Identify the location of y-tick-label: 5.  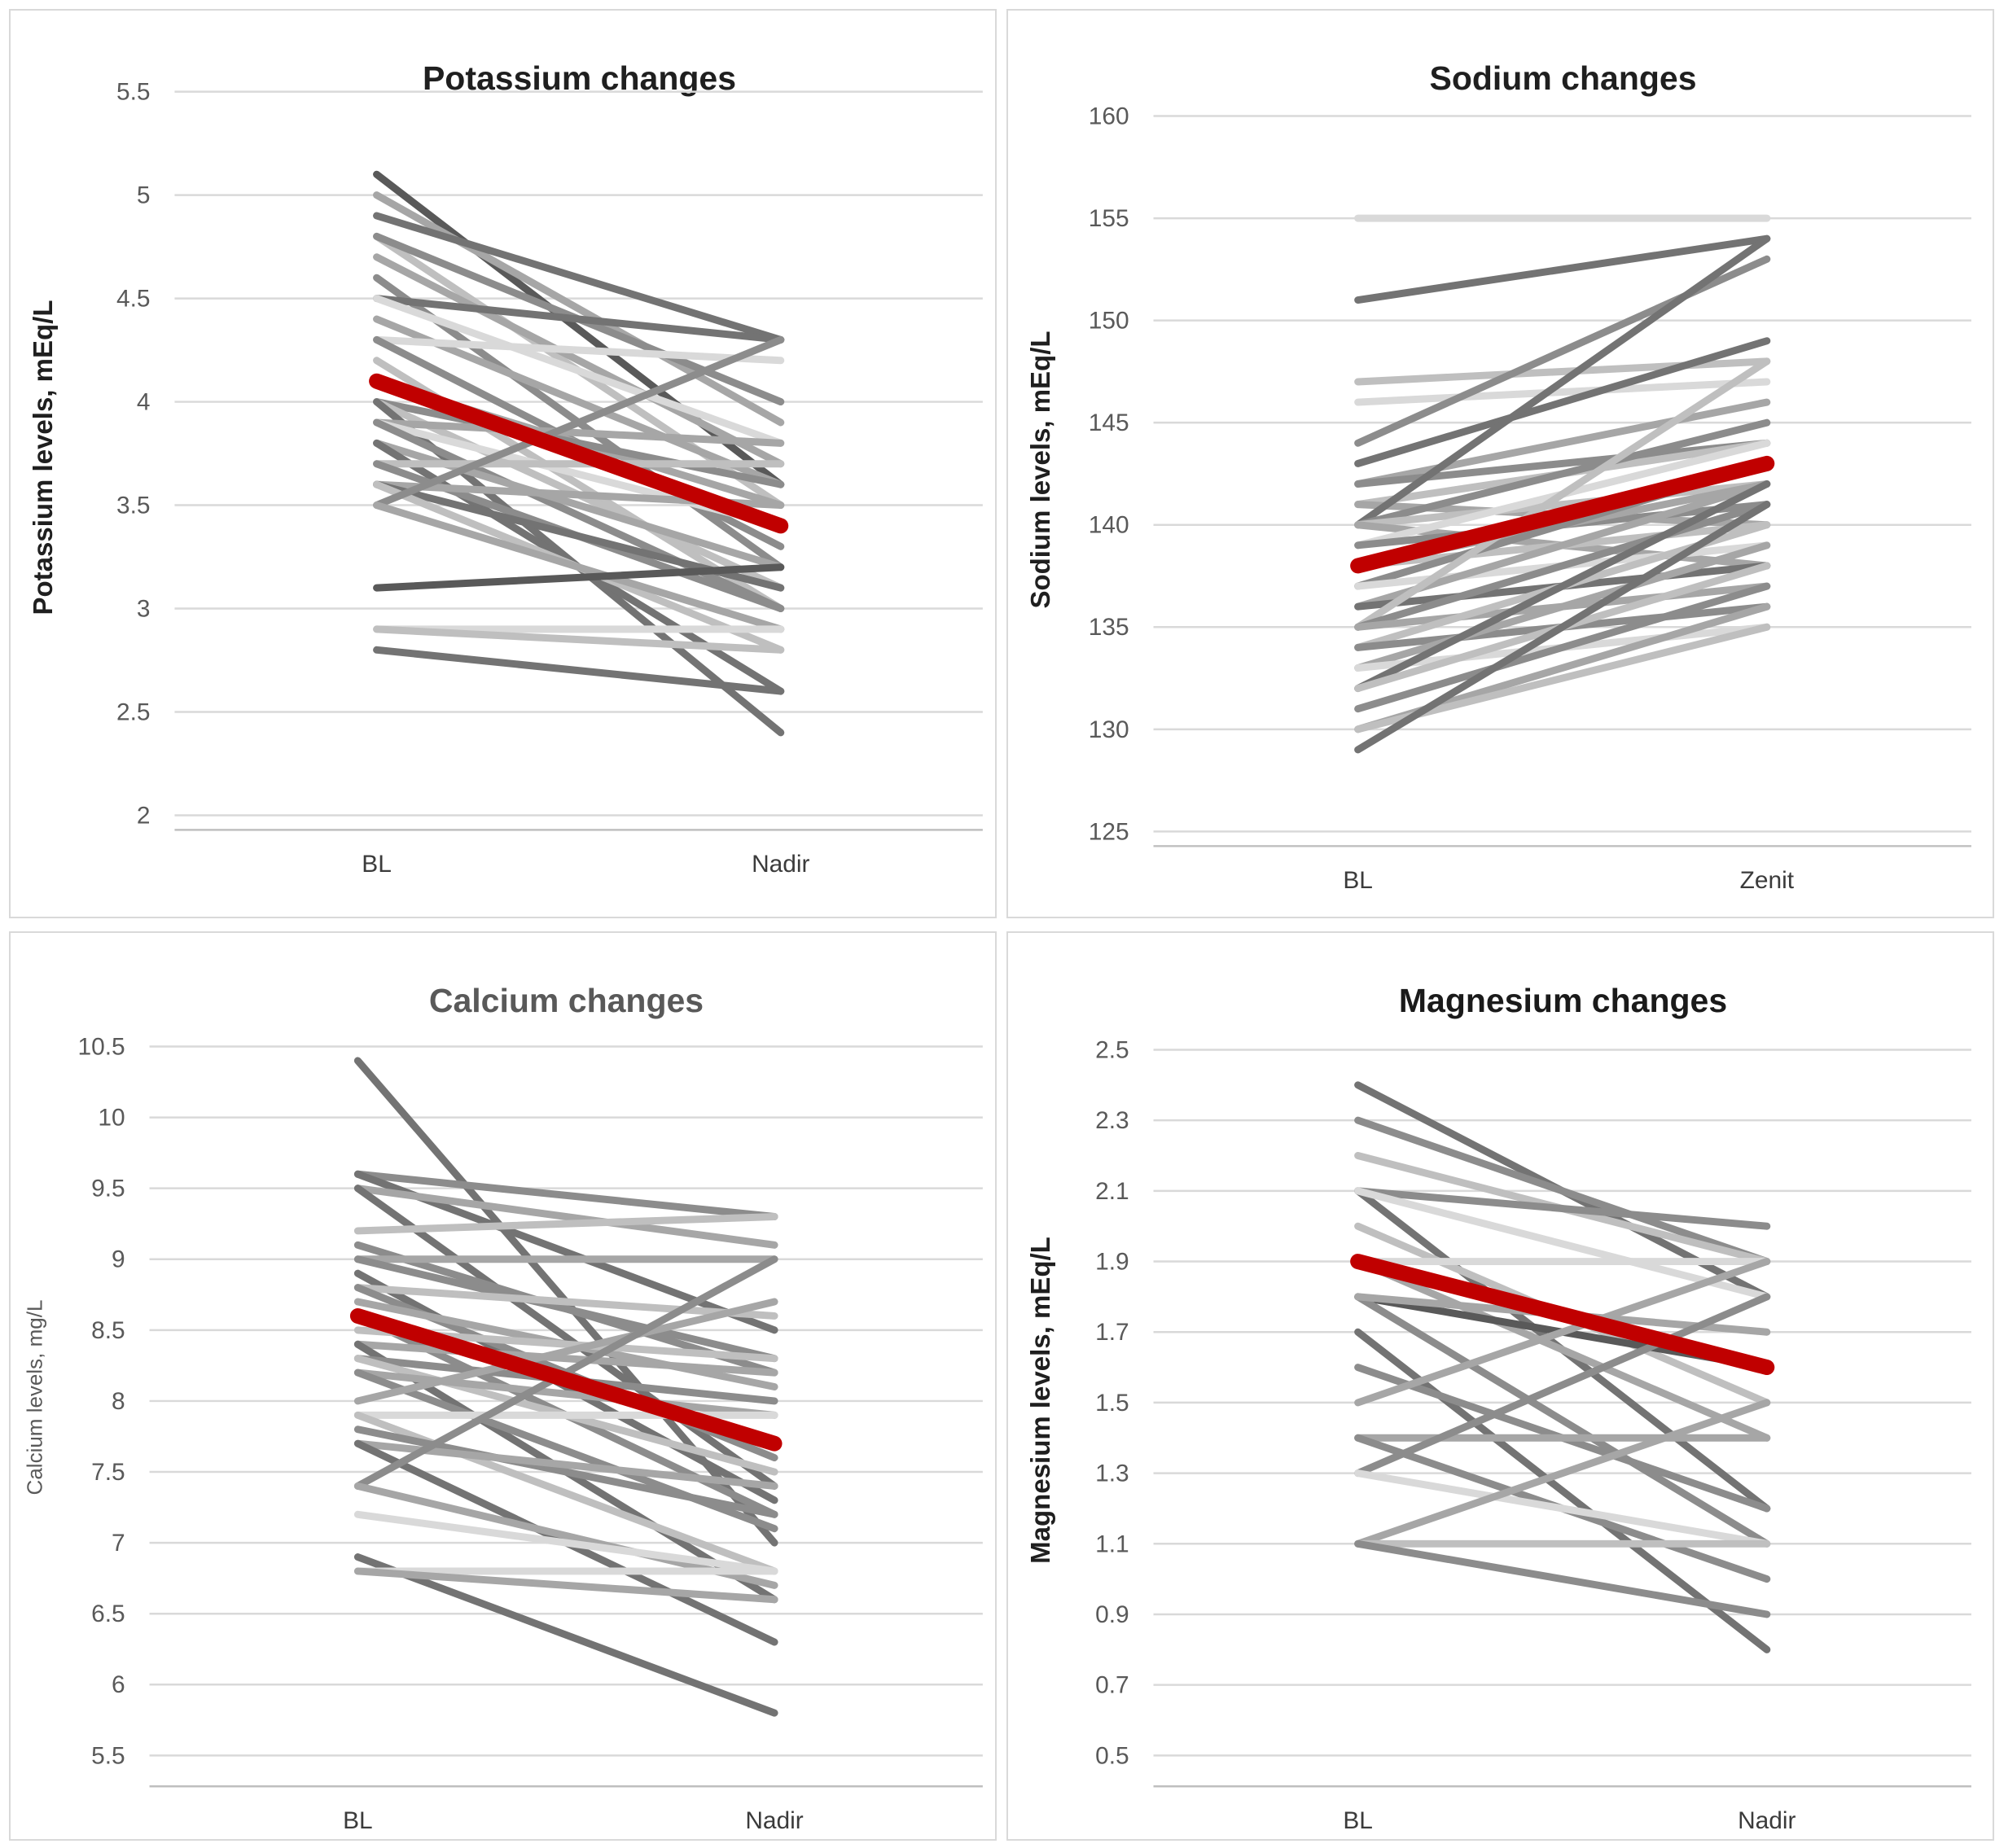
(144, 195).